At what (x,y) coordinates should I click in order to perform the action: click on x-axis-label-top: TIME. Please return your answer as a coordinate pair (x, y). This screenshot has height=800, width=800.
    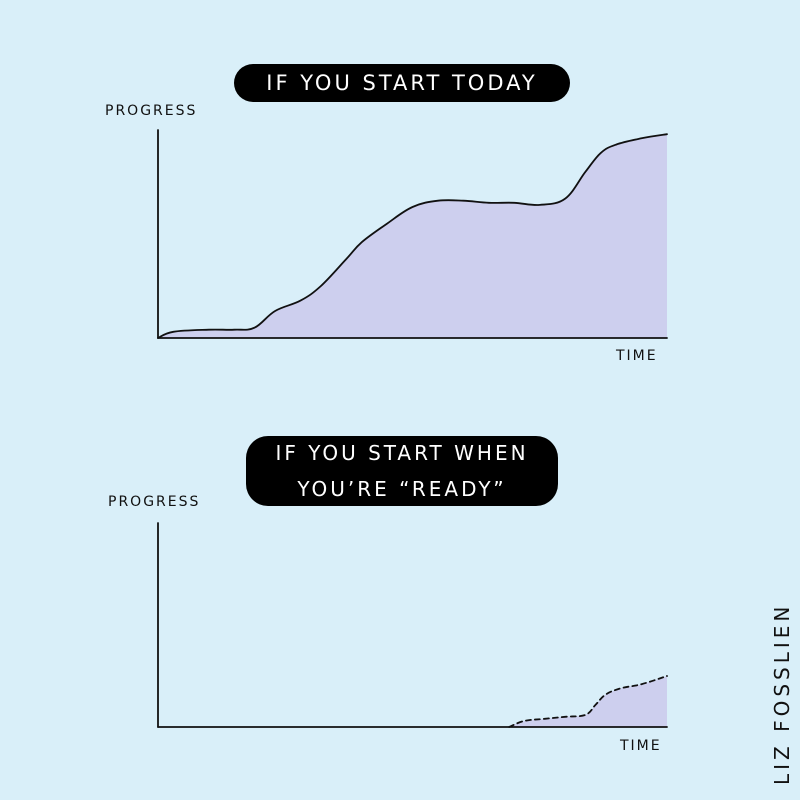
    Looking at the image, I should click on (637, 356).